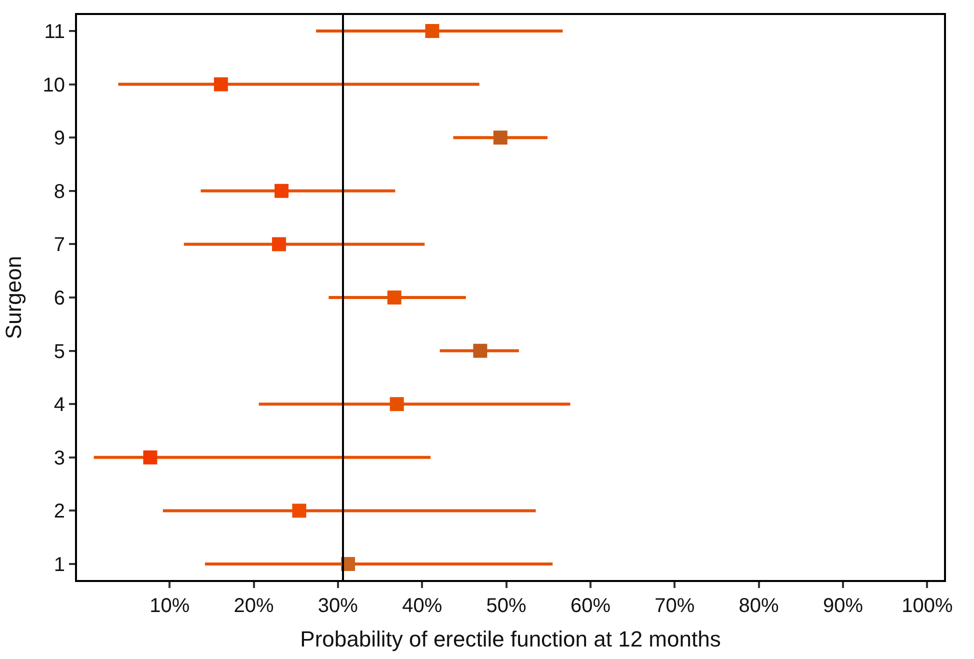 The image size is (974, 659). Describe the element at coordinates (54, 31) in the screenshot. I see `y-tick-label: 11` at that location.